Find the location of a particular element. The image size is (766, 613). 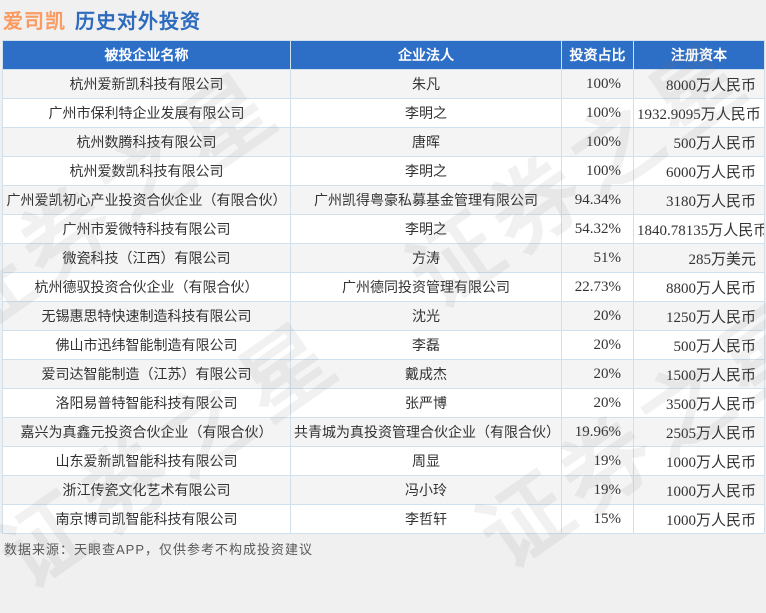

cell-company-name: 嘉兴为真鑫元投资合伙企业（有限合伙） is located at coordinates (146, 432).